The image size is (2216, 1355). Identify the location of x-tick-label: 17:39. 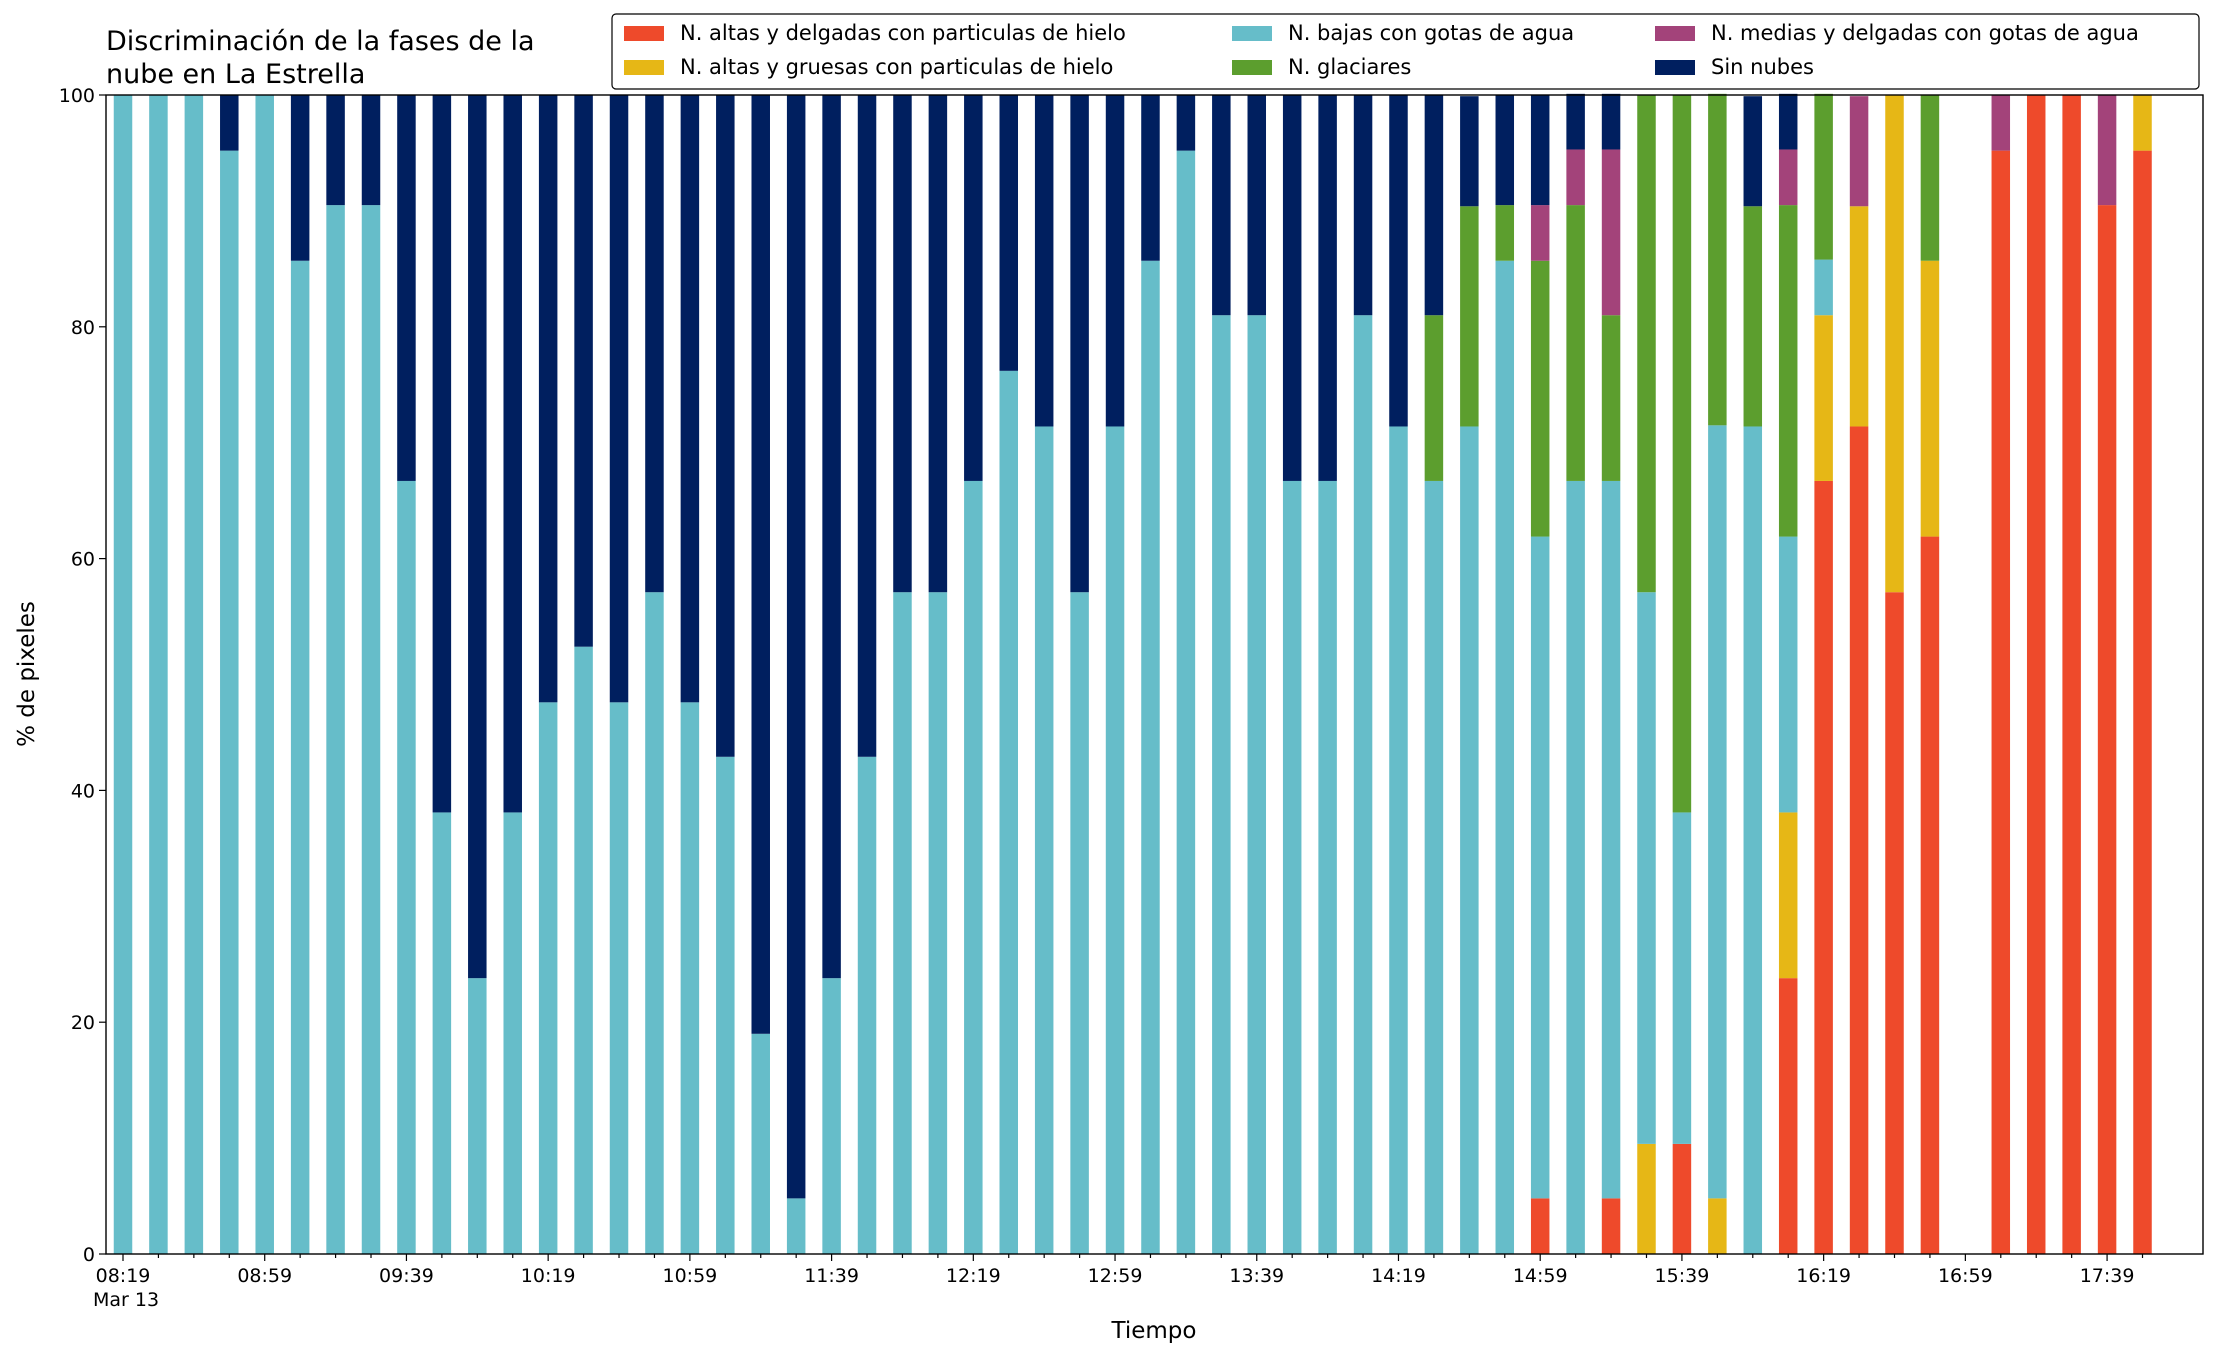
(2107, 1276).